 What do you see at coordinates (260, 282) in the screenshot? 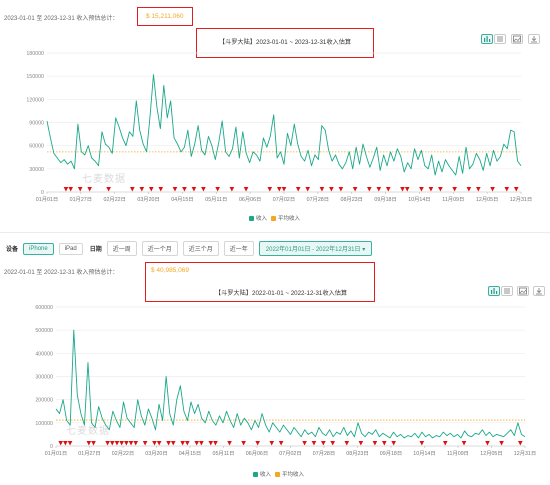
I see `highlight-box-bottom` at bounding box center [260, 282].